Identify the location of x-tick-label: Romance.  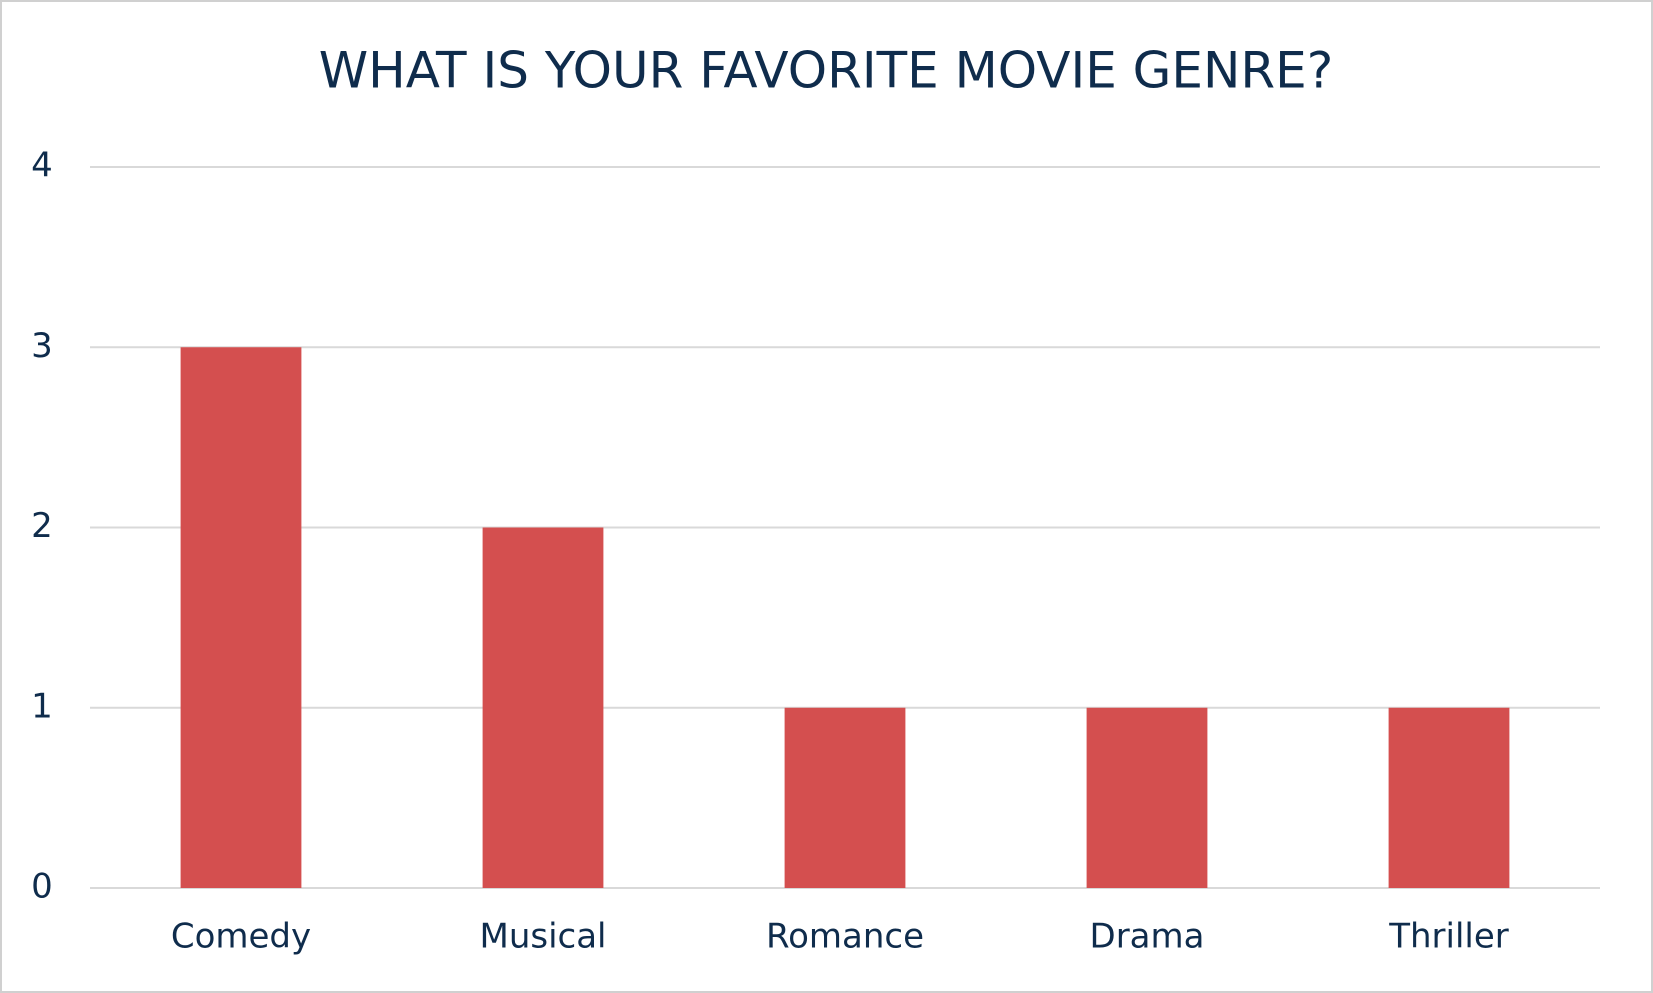
(845, 937).